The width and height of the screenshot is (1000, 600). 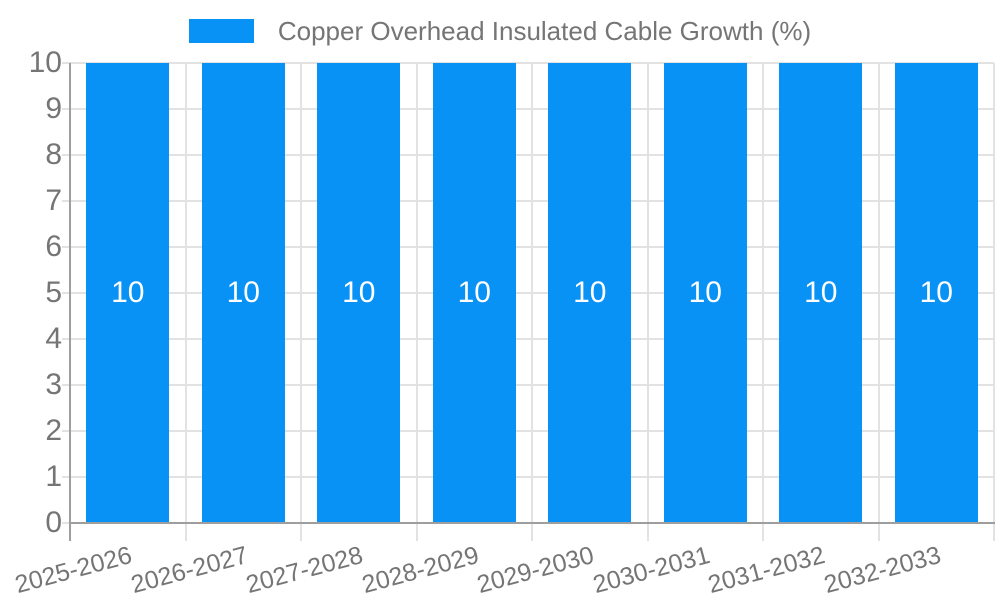 What do you see at coordinates (651, 570) in the screenshot?
I see `x-axis-tick-label: 2030-2031` at bounding box center [651, 570].